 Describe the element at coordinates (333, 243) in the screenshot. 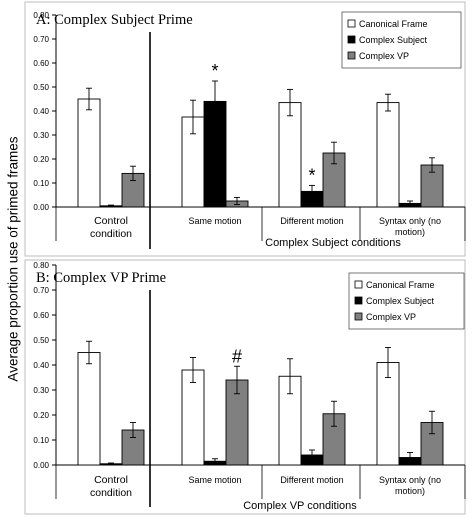

I see `x-axis-title: Complex Subject conditions` at that location.